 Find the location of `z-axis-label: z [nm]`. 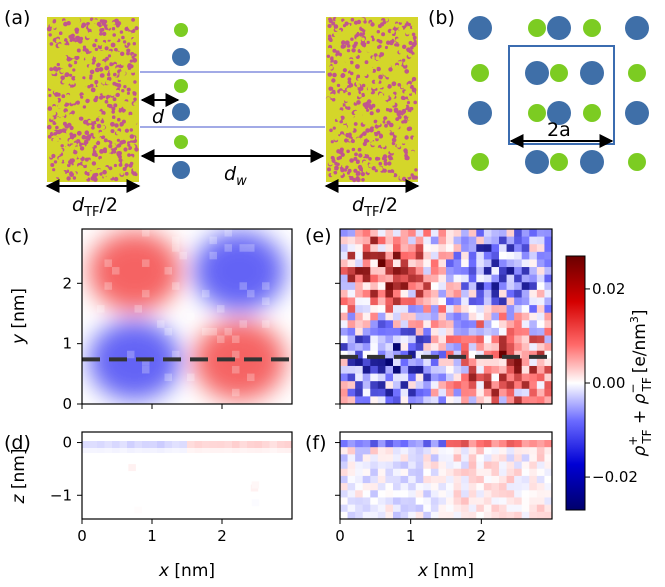

z-axis-label: z [nm] is located at coordinates (19, 477).